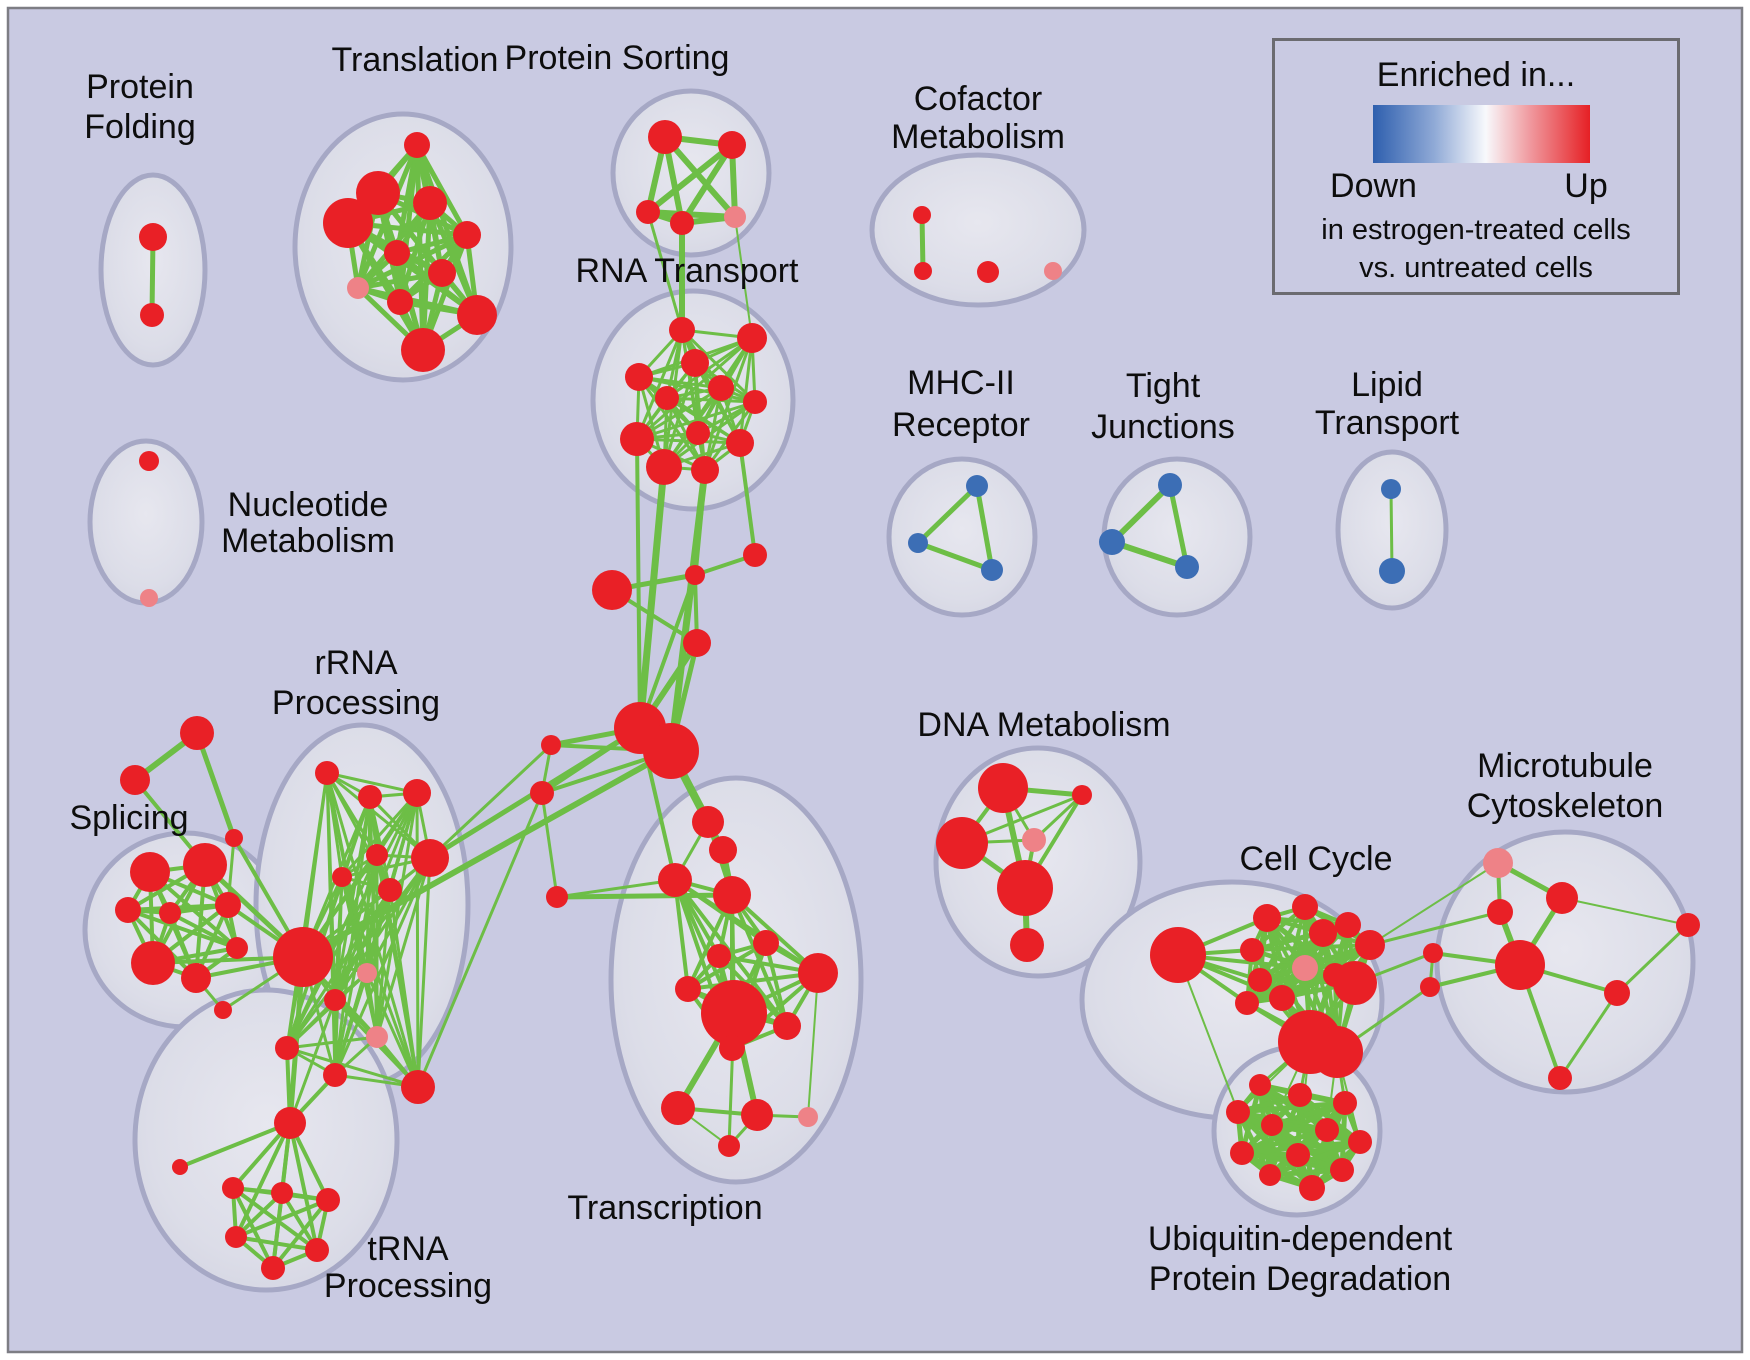 This screenshot has height=1360, width=1750. I want to click on network-node-s5, so click(228, 905).